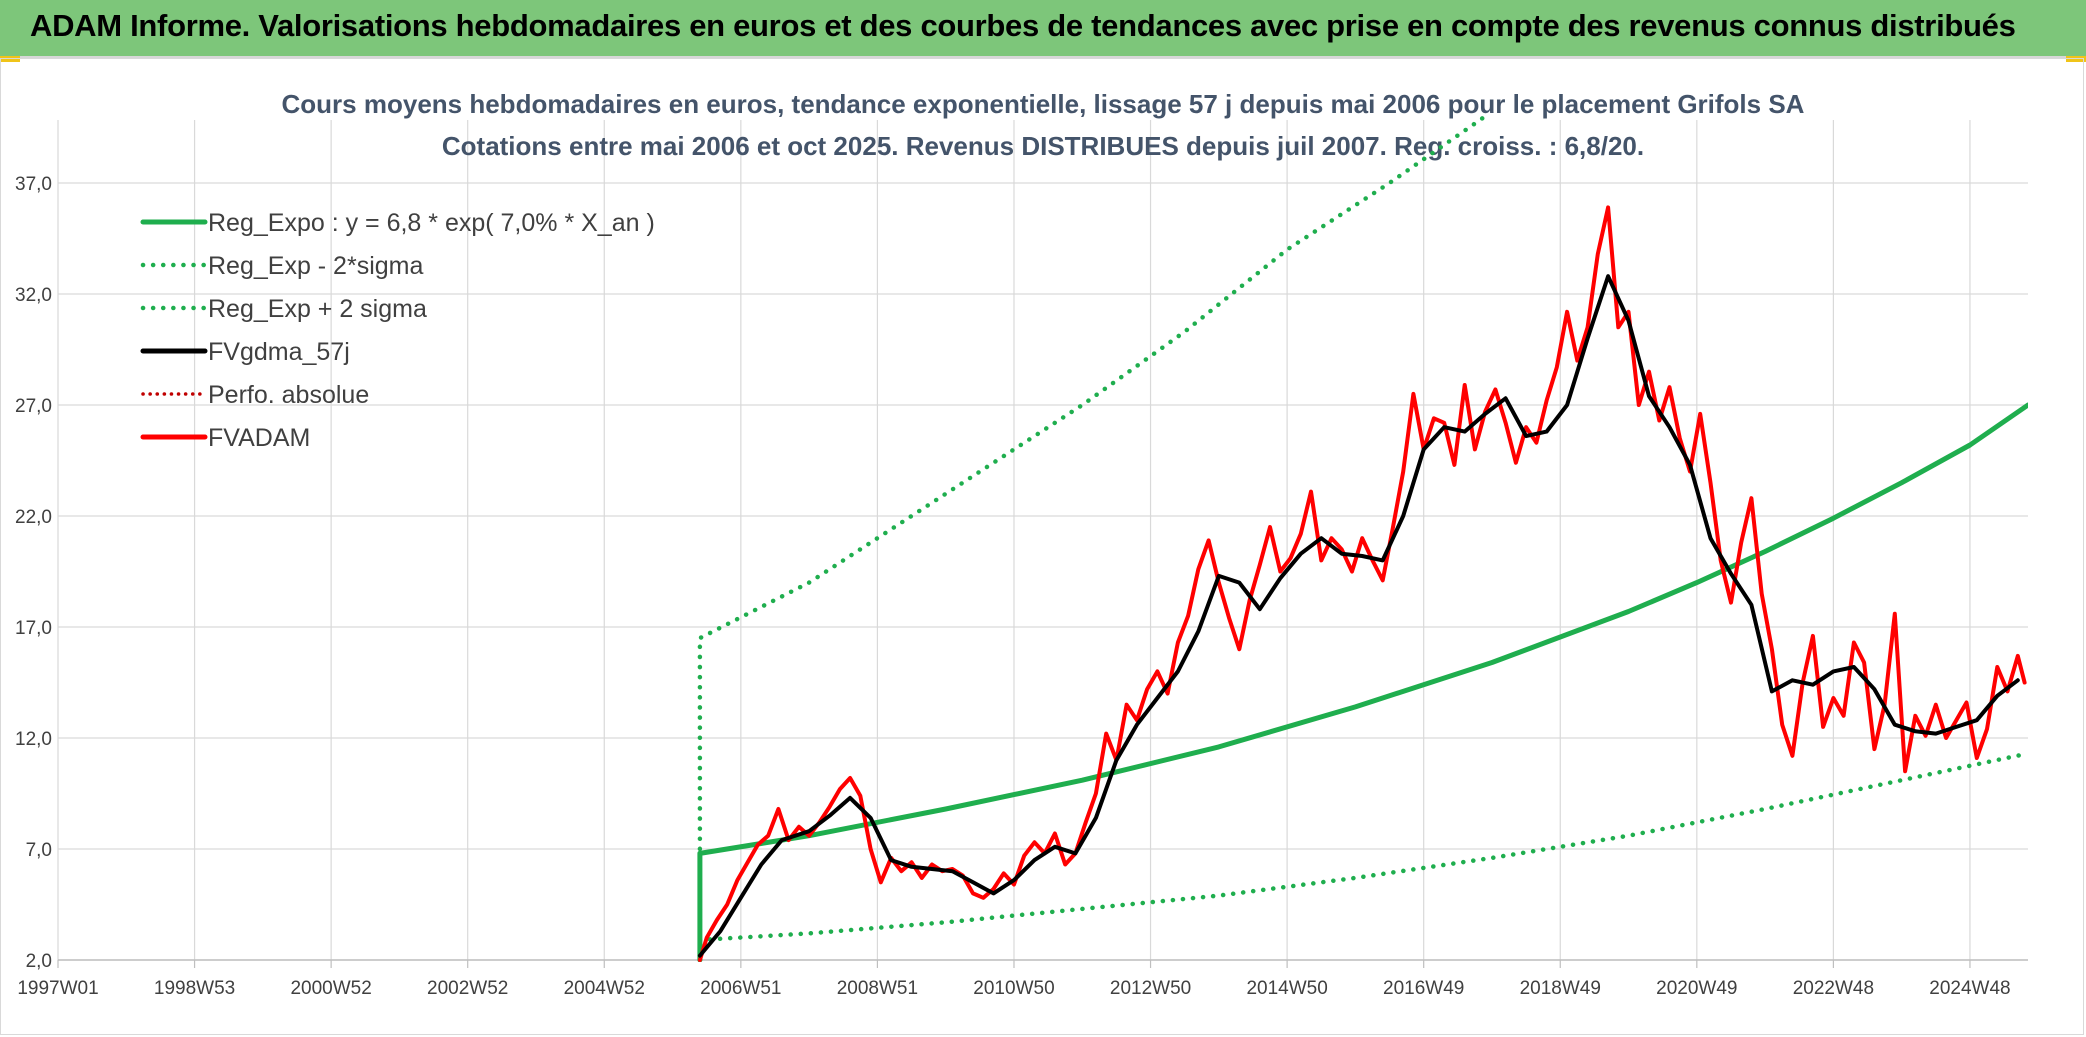 The image size is (2086, 1037). What do you see at coordinates (33, 517) in the screenshot?
I see `y-tick-label: 22,0` at bounding box center [33, 517].